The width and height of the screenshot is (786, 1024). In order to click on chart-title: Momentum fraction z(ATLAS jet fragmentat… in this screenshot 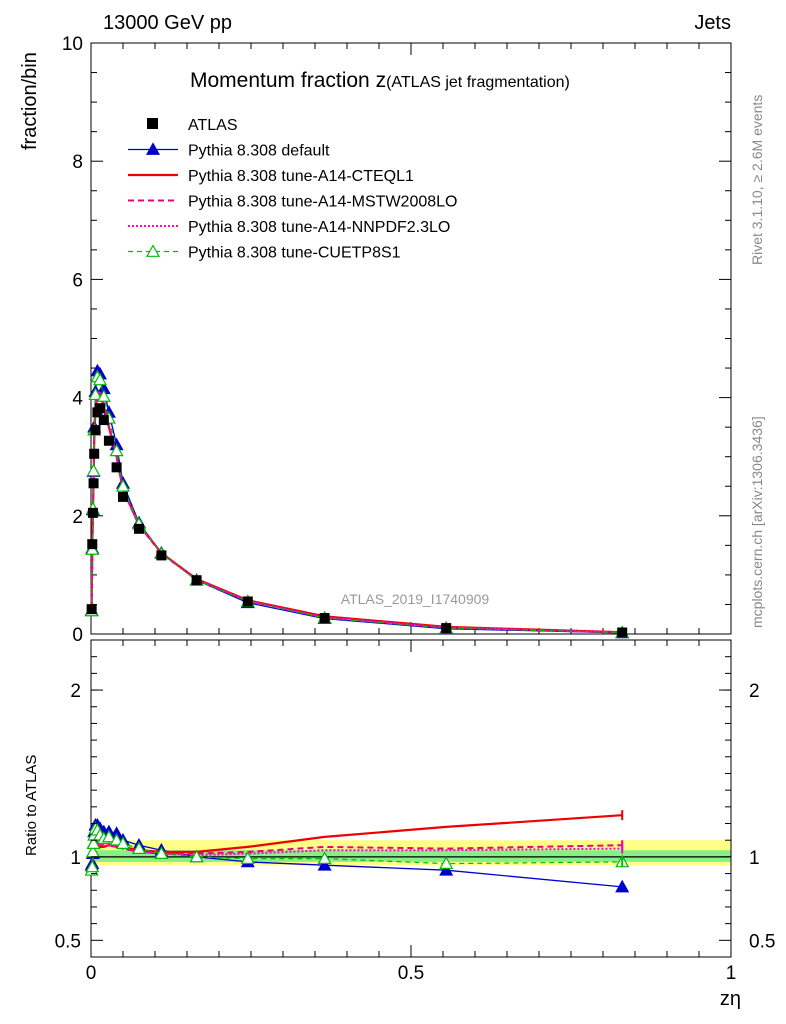, I will do `click(380, 80)`.